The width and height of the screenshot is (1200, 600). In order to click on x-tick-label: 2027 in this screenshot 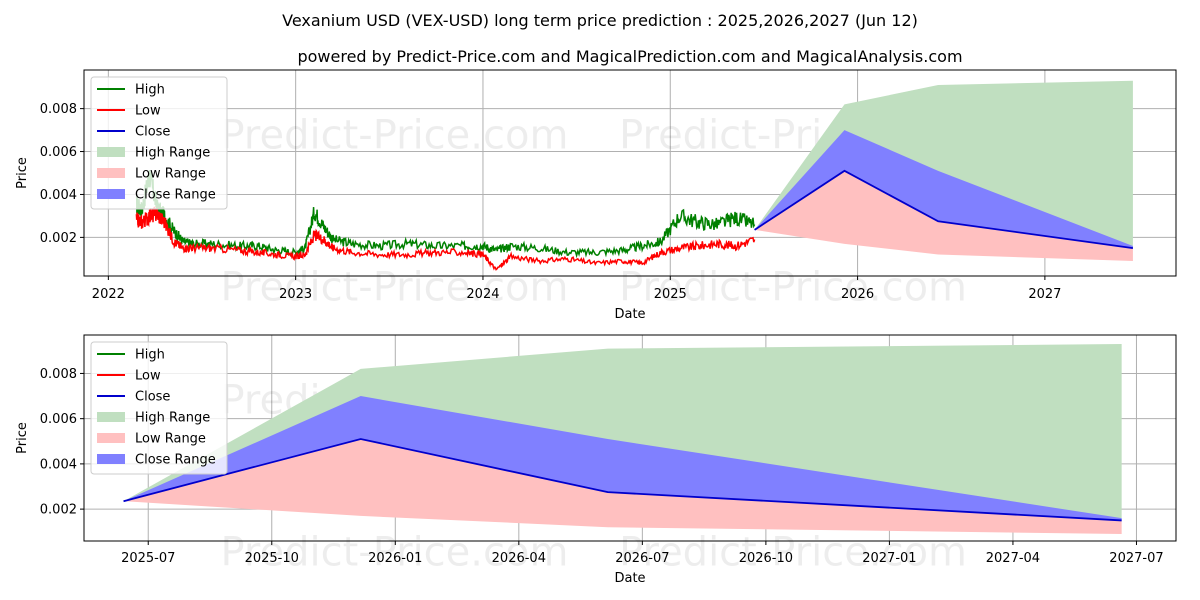, I will do `click(1044, 294)`.